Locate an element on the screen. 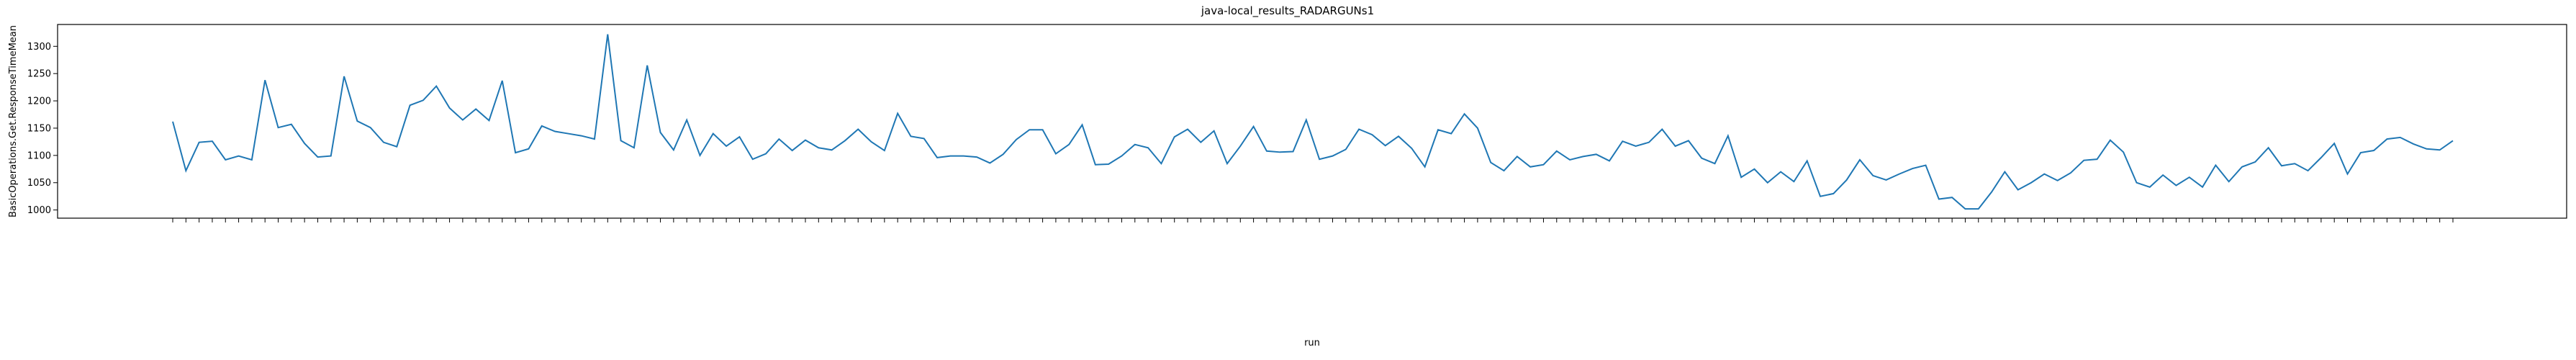 This screenshot has height=360, width=2576. y-tick-label: 1100 is located at coordinates (39, 155).